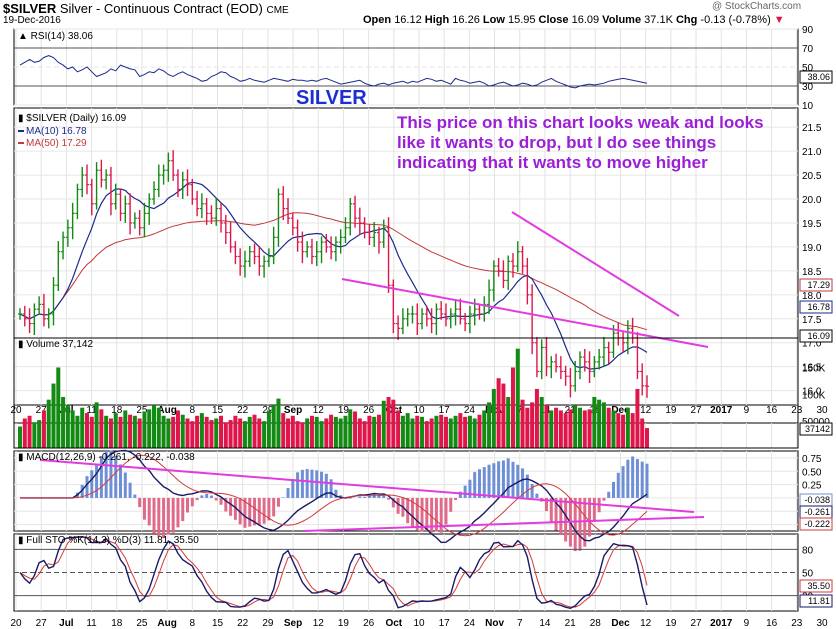 The height and width of the screenshot is (629, 836). I want to click on x-tick-bottom: 28, so click(596, 623).